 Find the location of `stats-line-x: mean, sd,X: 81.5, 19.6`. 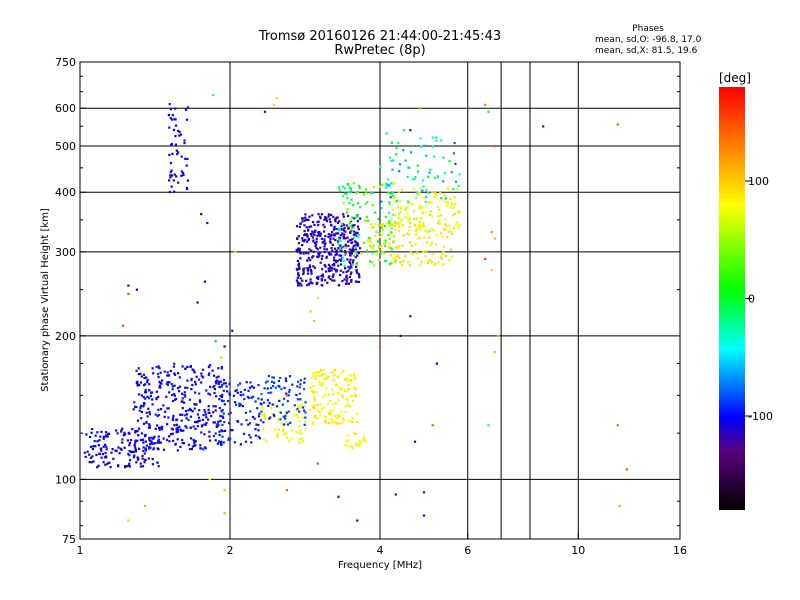

stats-line-x: mean, sd,X: 81.5, 19.6 is located at coordinates (646, 51).